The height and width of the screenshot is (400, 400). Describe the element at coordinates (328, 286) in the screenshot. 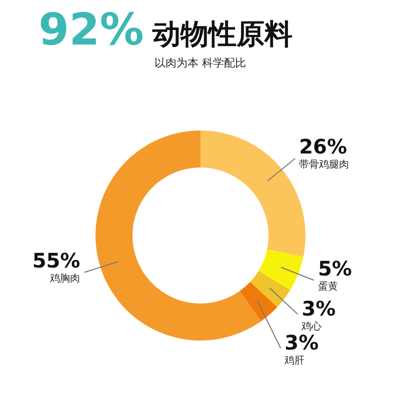

I see `slice-label: 蛋黄` at that location.